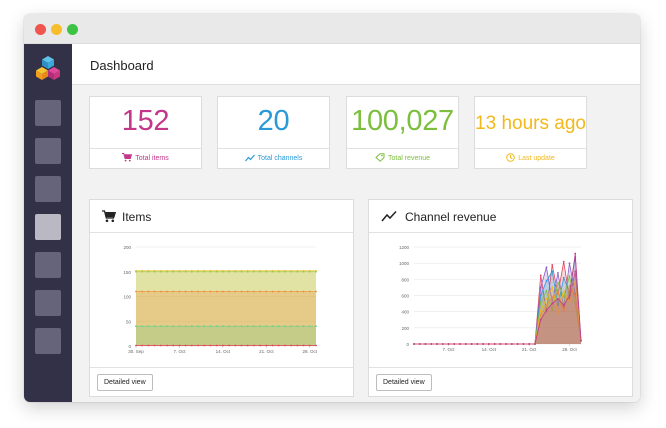 The width and height of the screenshot is (666, 428). Describe the element at coordinates (266, 351) in the screenshot. I see `x-tick-label: 21. Oct` at that location.